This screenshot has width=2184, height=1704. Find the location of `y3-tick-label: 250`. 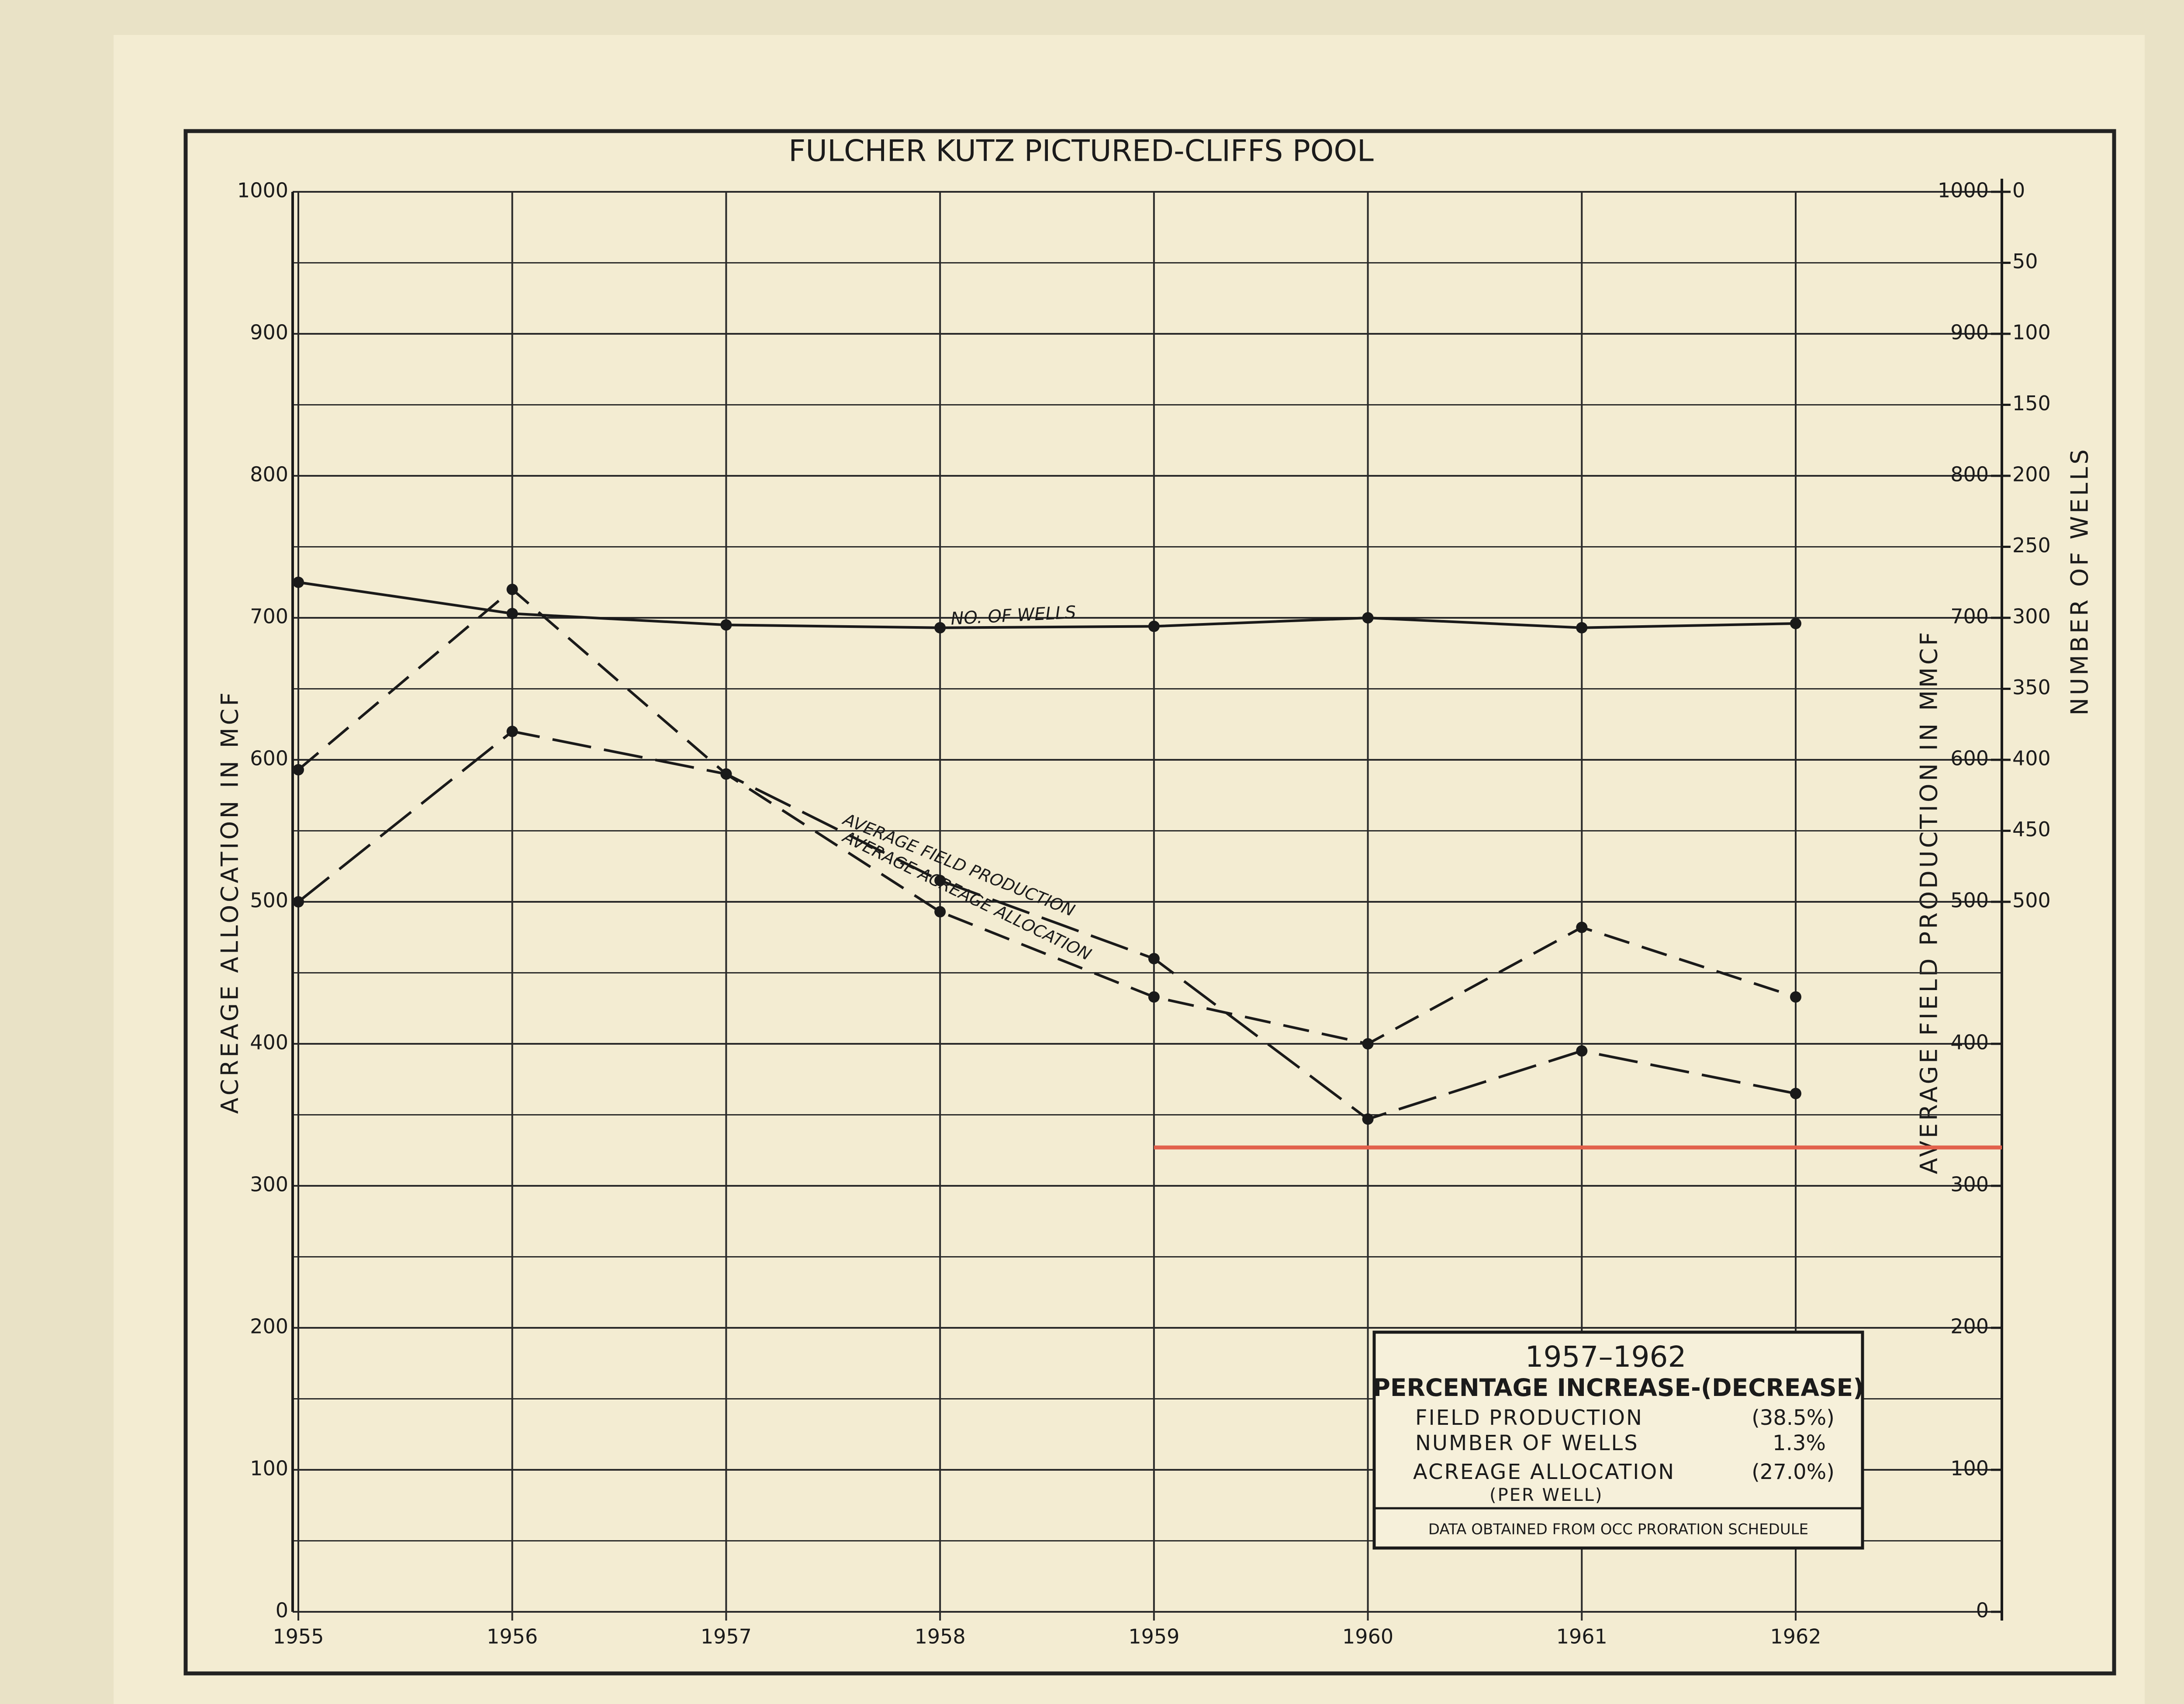

y3-tick-label: 250 is located at coordinates (2032, 545).